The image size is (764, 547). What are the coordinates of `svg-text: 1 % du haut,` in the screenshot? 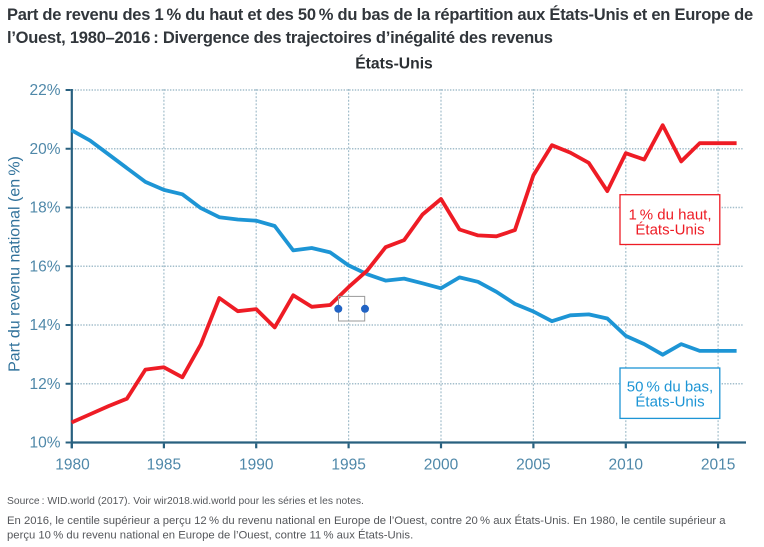 It's located at (669, 215).